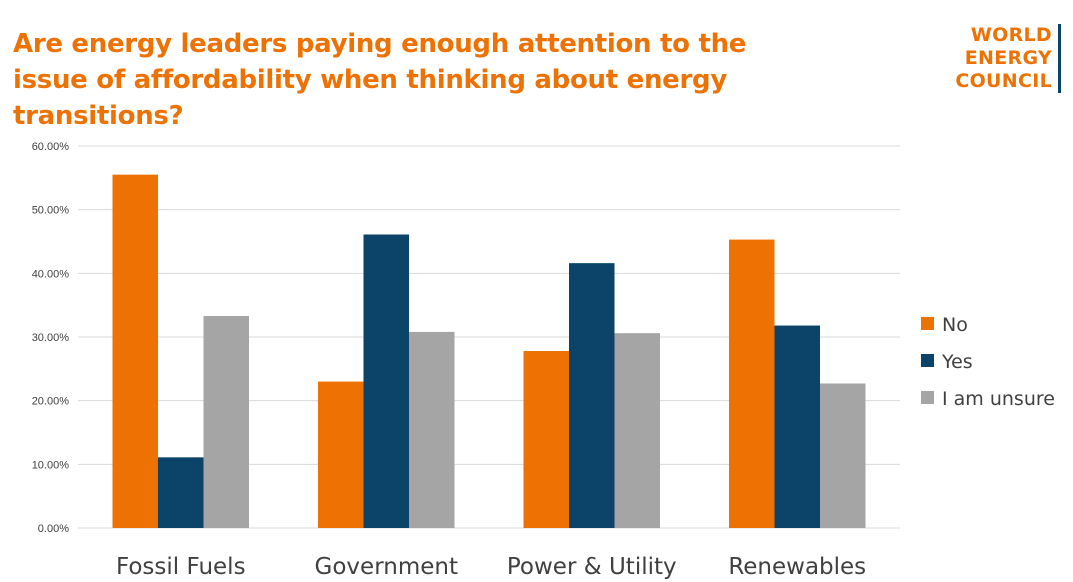 Image resolution: width=1073 pixels, height=582 pixels. Describe the element at coordinates (181, 567) in the screenshot. I see `x-category-label: Fossil Fuels` at that location.